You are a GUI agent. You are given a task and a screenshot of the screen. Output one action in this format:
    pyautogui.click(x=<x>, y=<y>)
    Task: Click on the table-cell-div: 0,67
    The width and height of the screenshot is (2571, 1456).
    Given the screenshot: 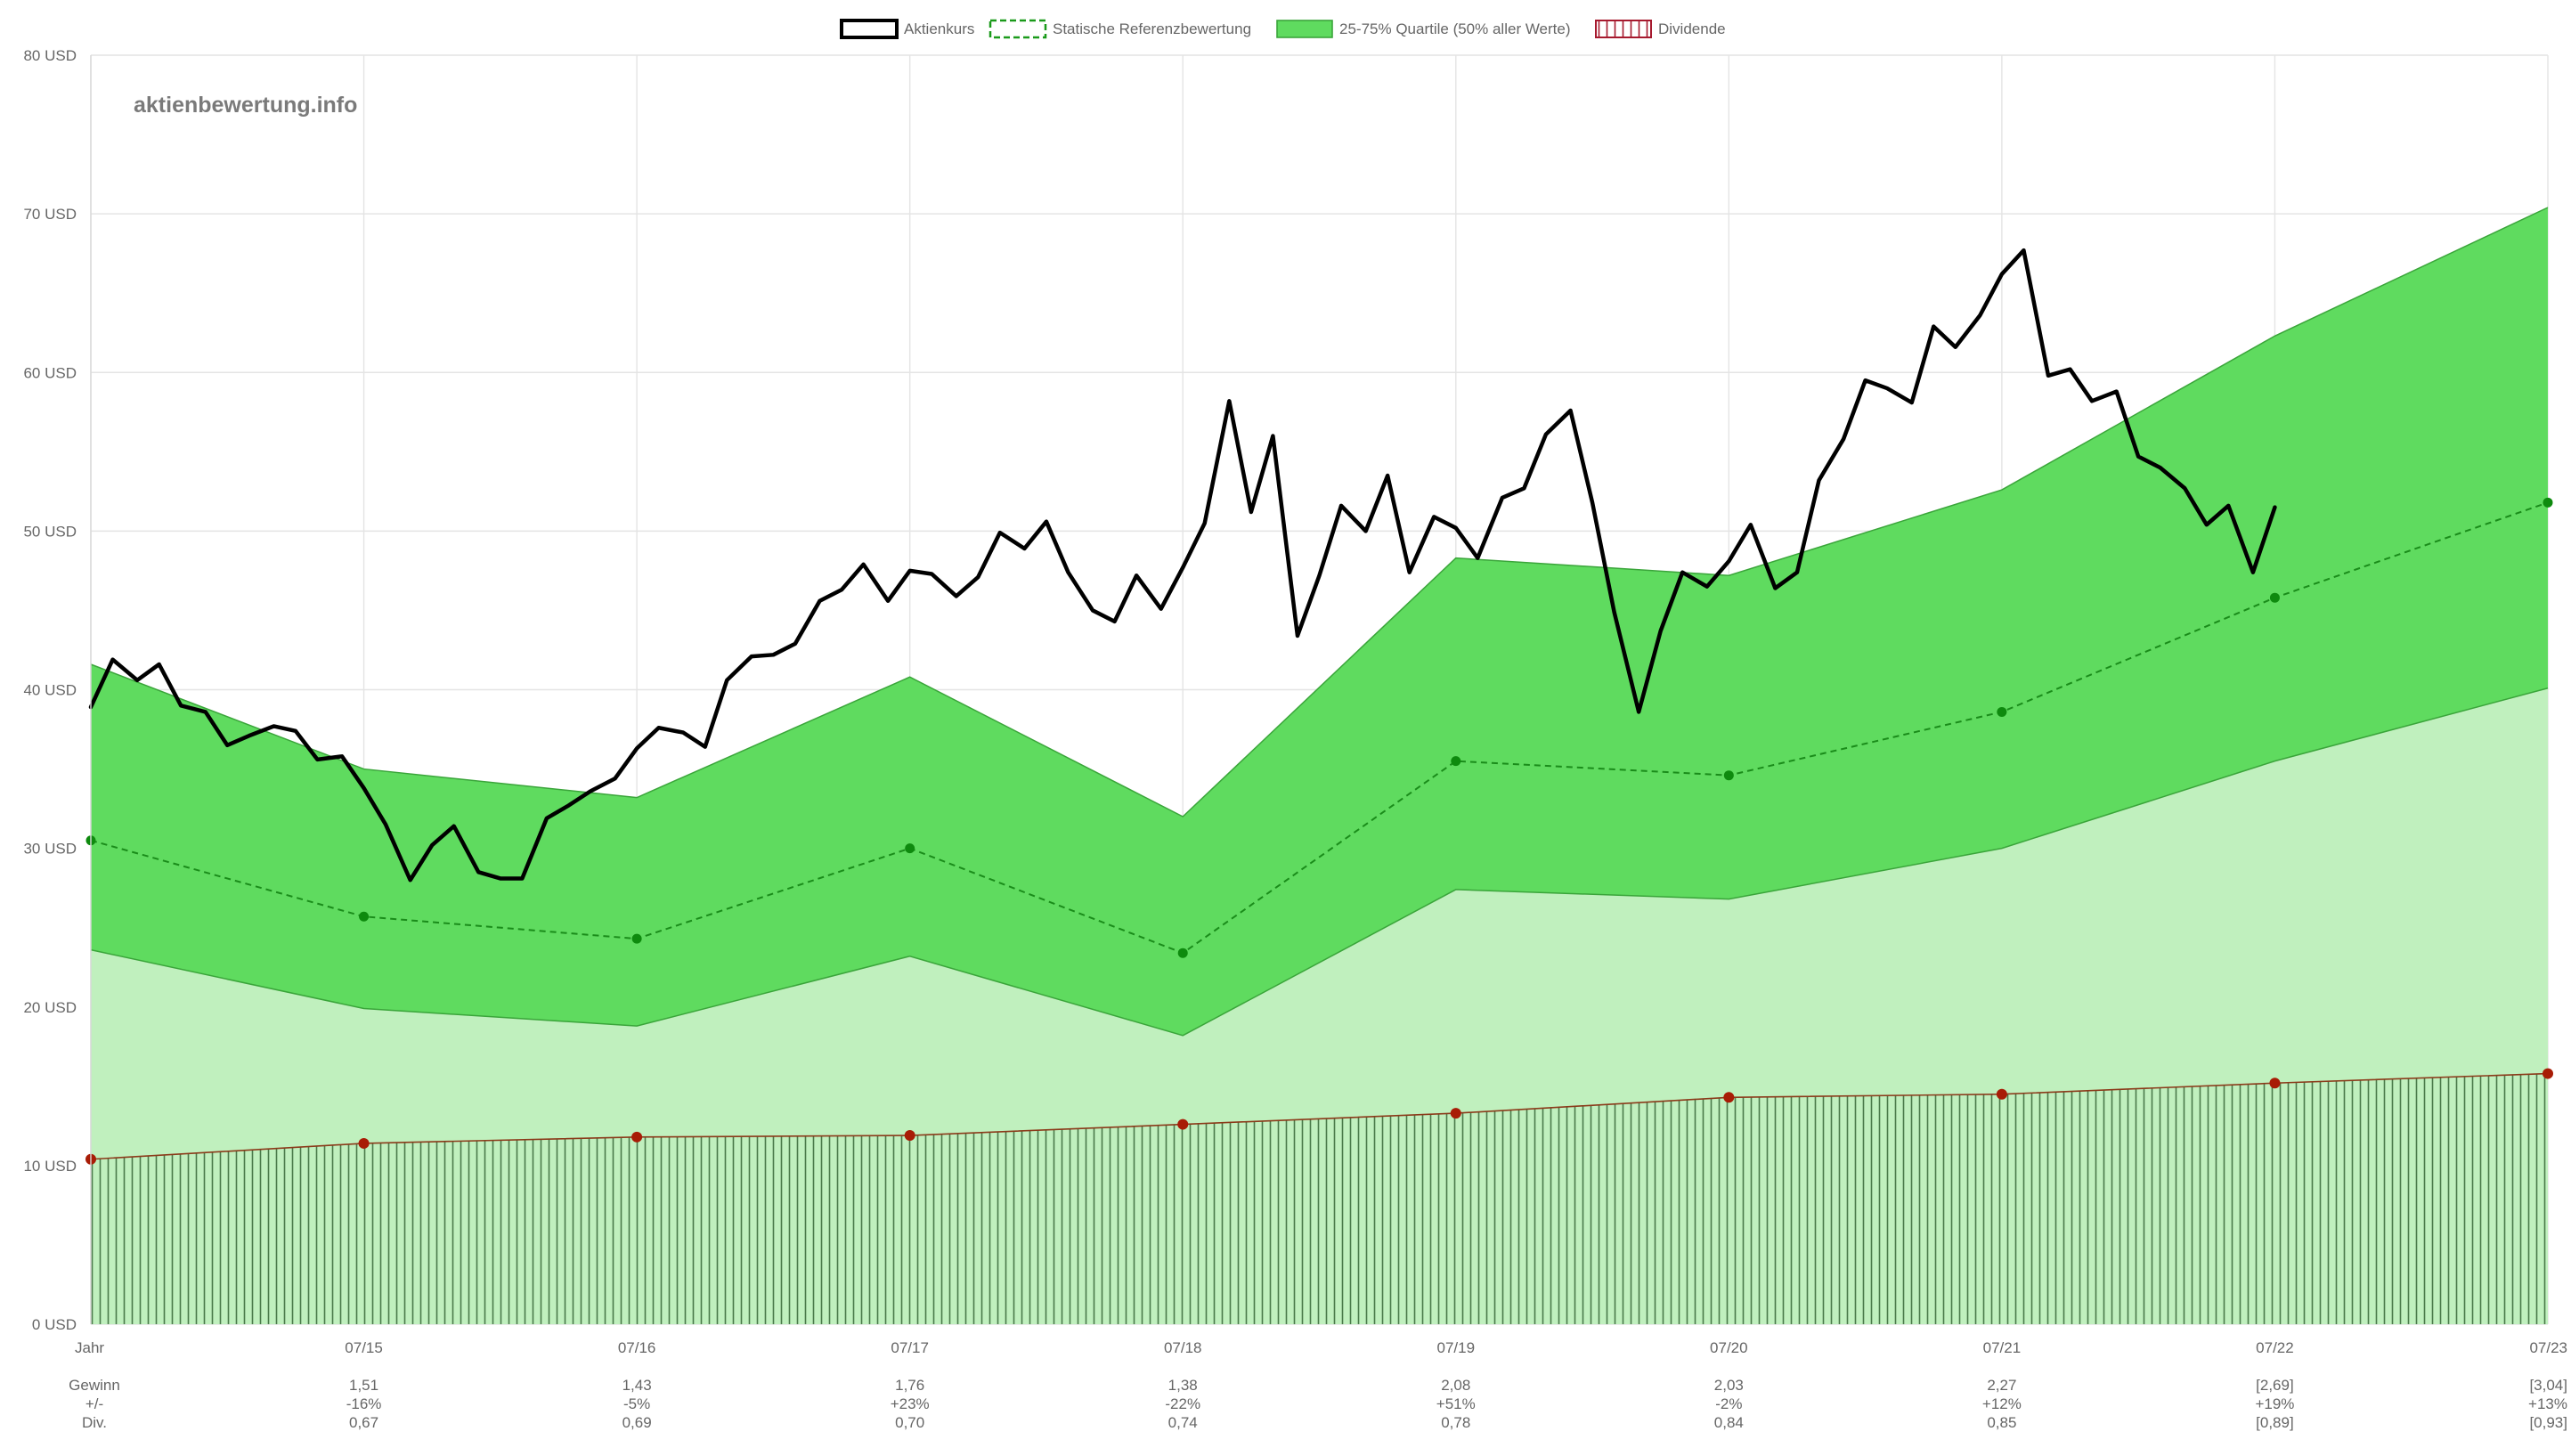 What is the action you would take?
    pyautogui.click(x=363, y=1422)
    